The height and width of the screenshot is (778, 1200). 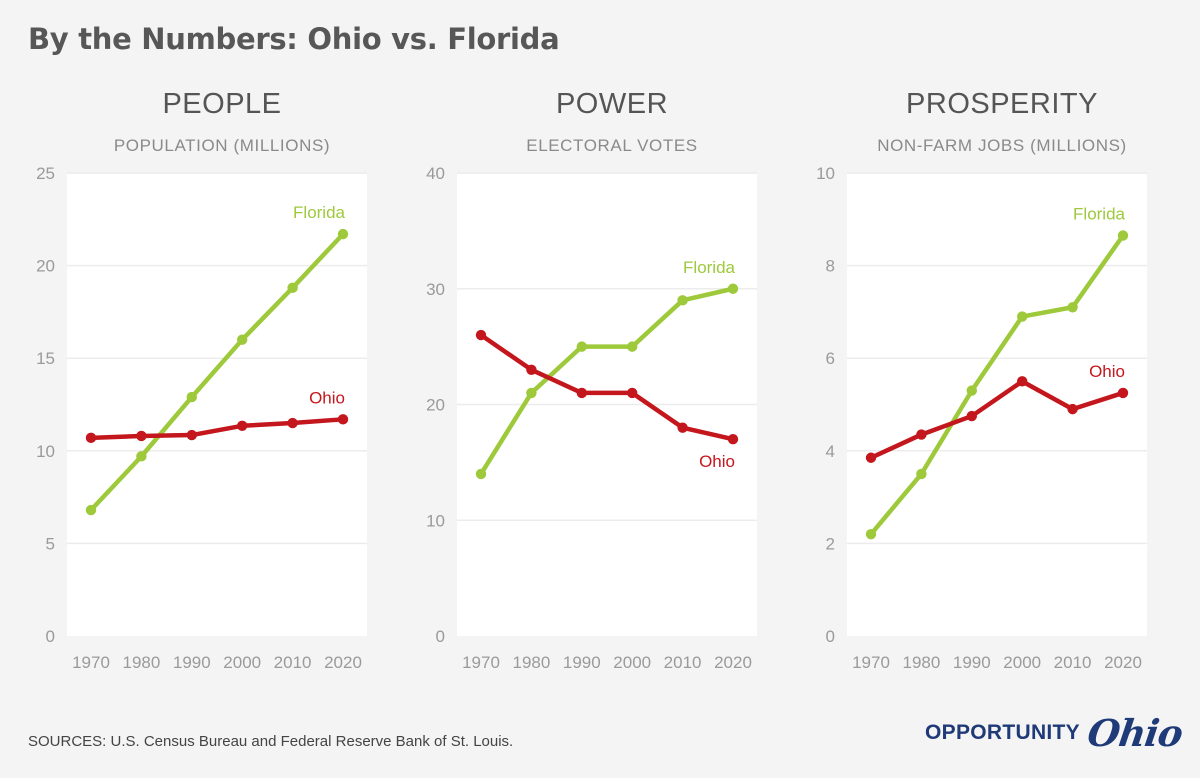 What do you see at coordinates (1002, 104) in the screenshot?
I see `panel-title-prosperity: PROSPERITY` at bounding box center [1002, 104].